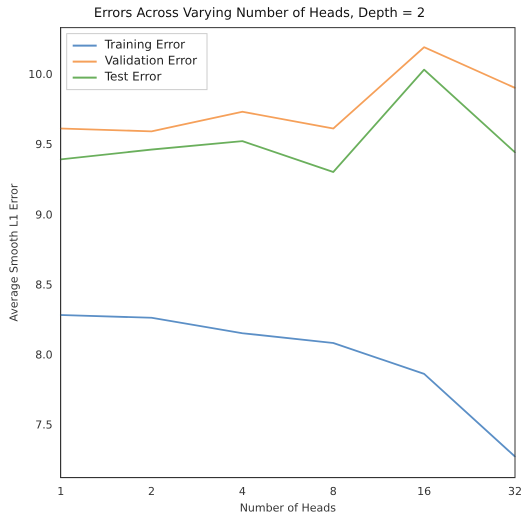 This screenshot has height=519, width=531. What do you see at coordinates (44, 425) in the screenshot?
I see `y-tick-label: 7.5` at bounding box center [44, 425].